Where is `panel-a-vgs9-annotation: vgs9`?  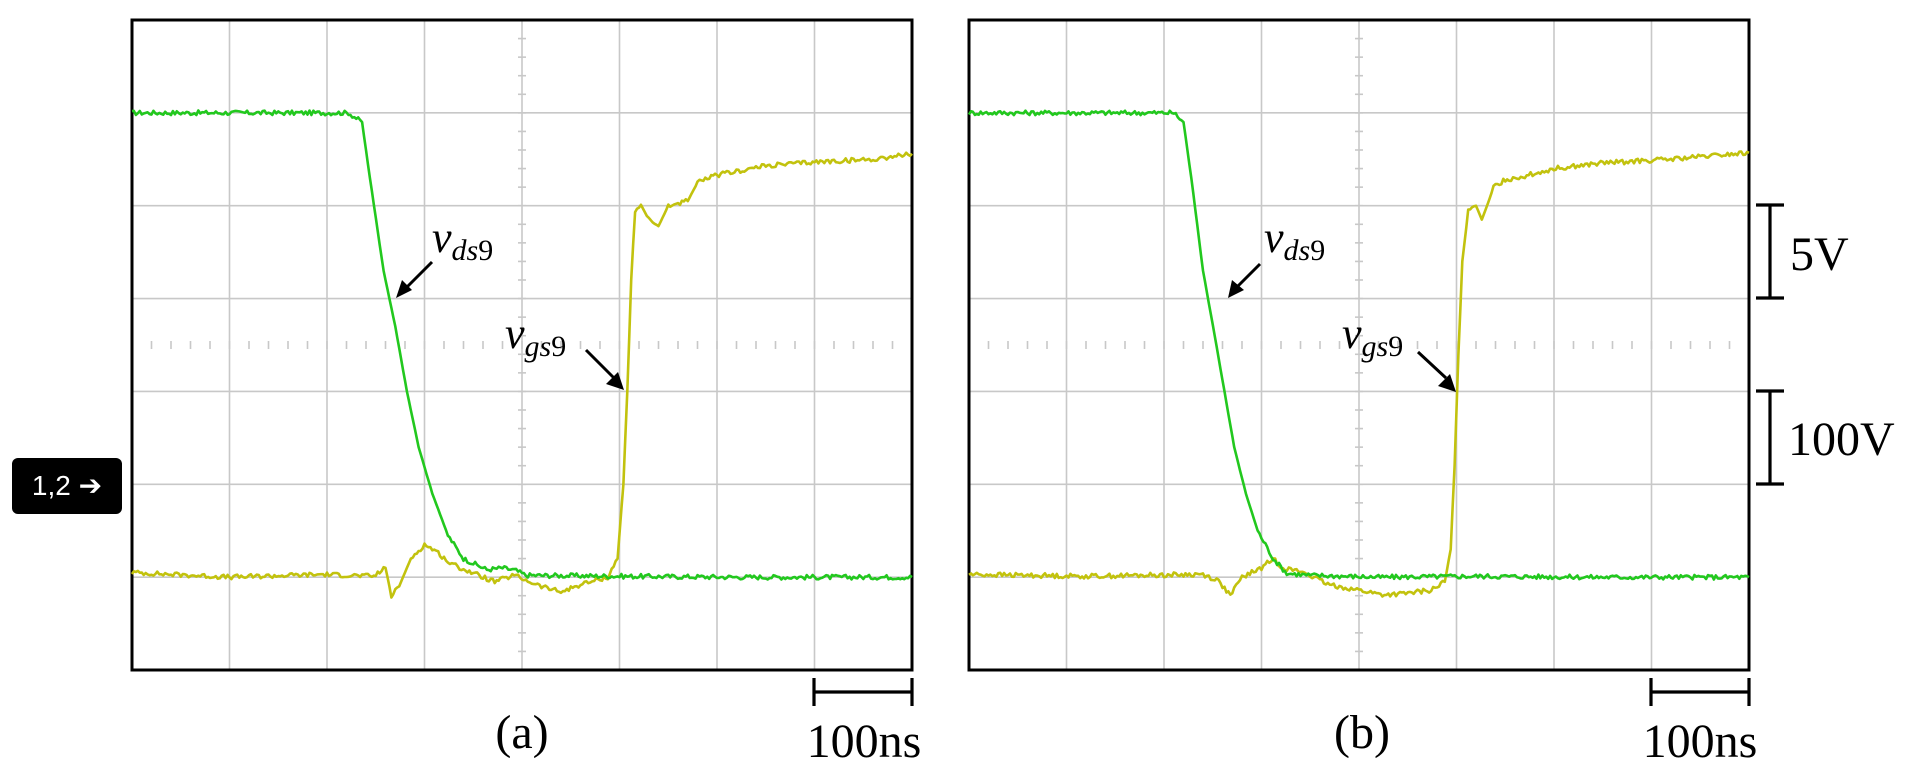
panel-a-vgs9-annotation: vgs9 is located at coordinates (564, 349).